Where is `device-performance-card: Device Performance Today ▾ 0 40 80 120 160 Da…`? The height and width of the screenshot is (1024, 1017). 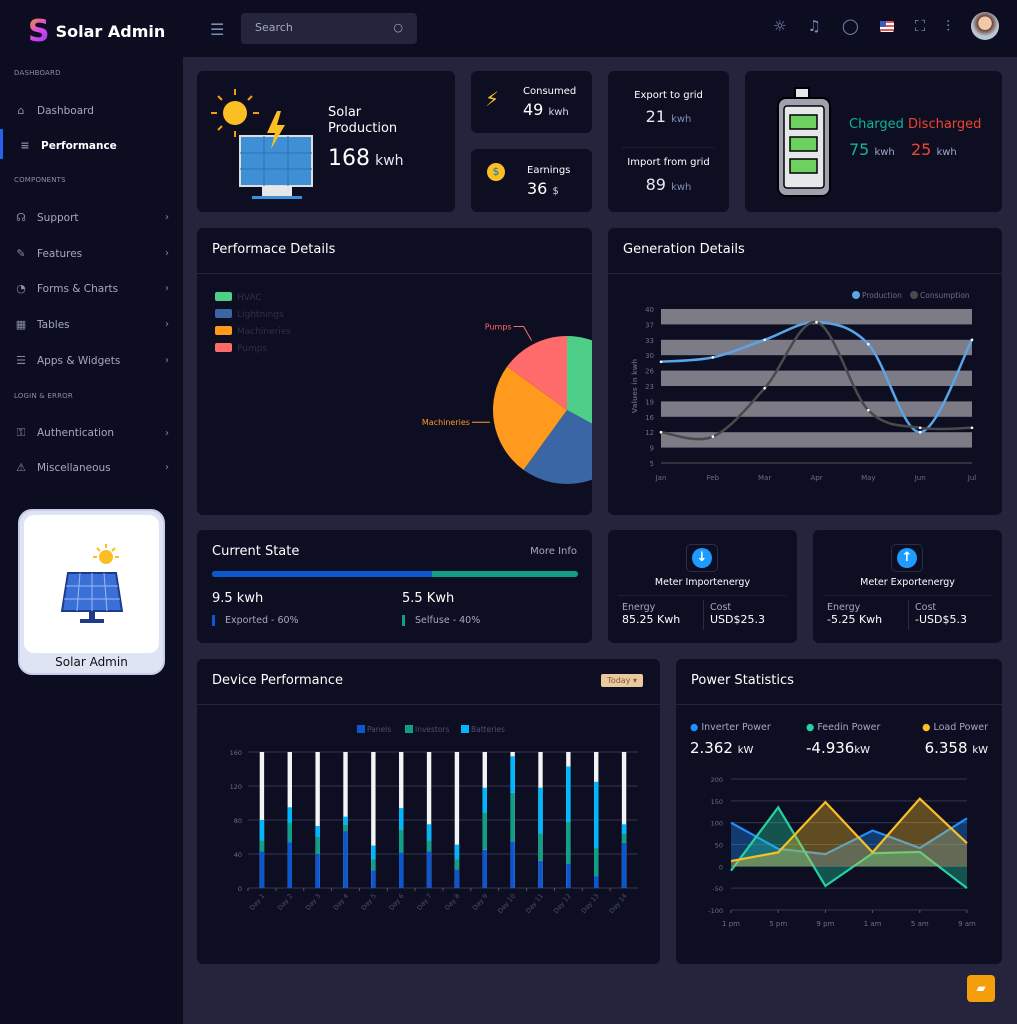
device-performance-card: Device Performance Today ▾ 0 40 80 120 160 Da… is located at coordinates (428, 811).